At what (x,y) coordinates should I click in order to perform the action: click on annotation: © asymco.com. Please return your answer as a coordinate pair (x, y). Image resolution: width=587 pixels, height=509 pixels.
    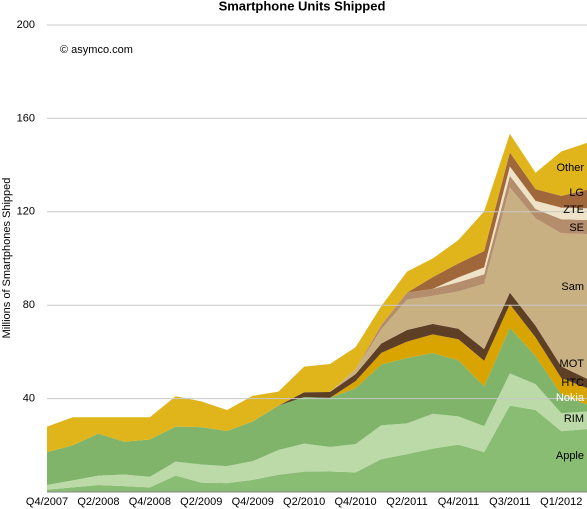
    Looking at the image, I should click on (96, 50).